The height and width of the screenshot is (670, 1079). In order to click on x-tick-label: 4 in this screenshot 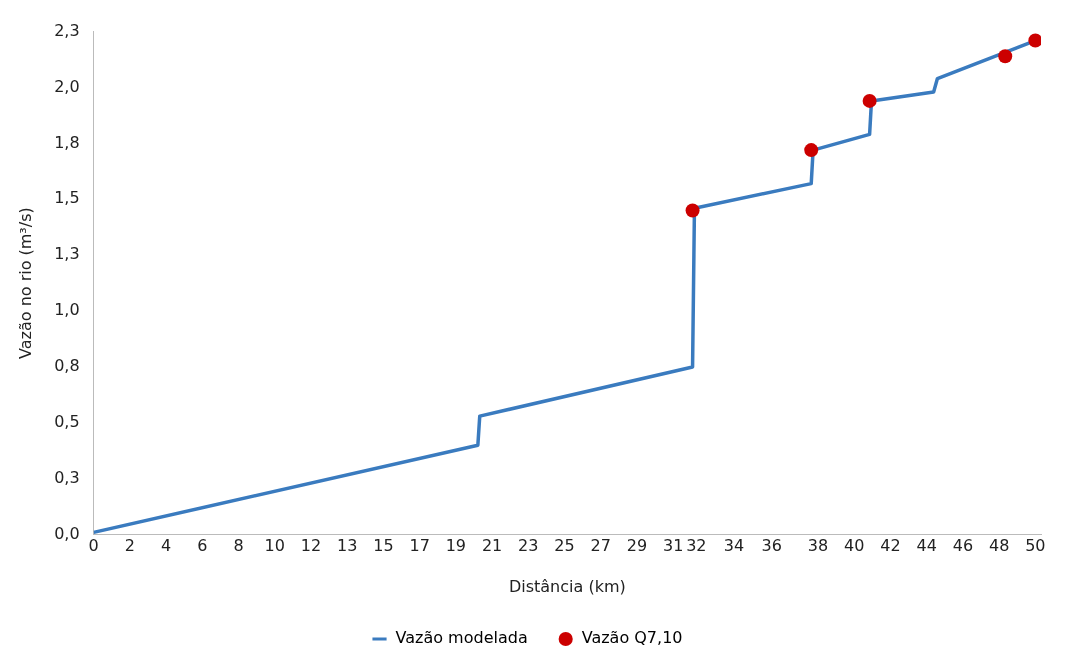, I will do `click(166, 546)`.